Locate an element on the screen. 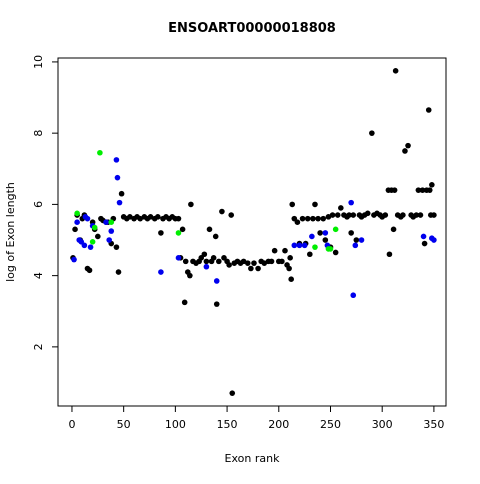  x-tick-label: 100 is located at coordinates (175, 424).